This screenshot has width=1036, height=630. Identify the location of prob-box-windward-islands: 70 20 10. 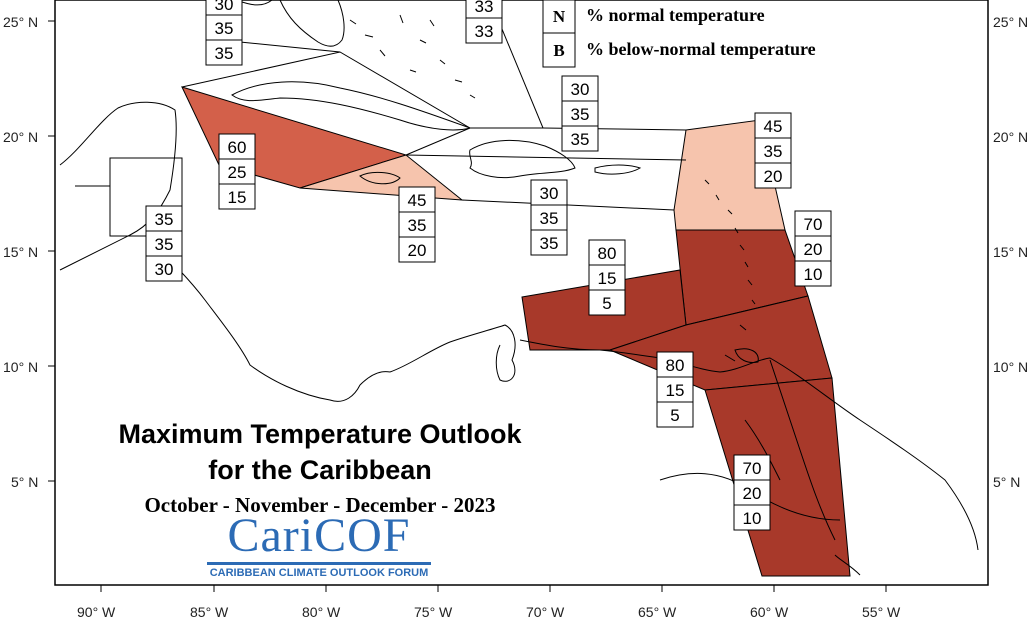
(813, 248).